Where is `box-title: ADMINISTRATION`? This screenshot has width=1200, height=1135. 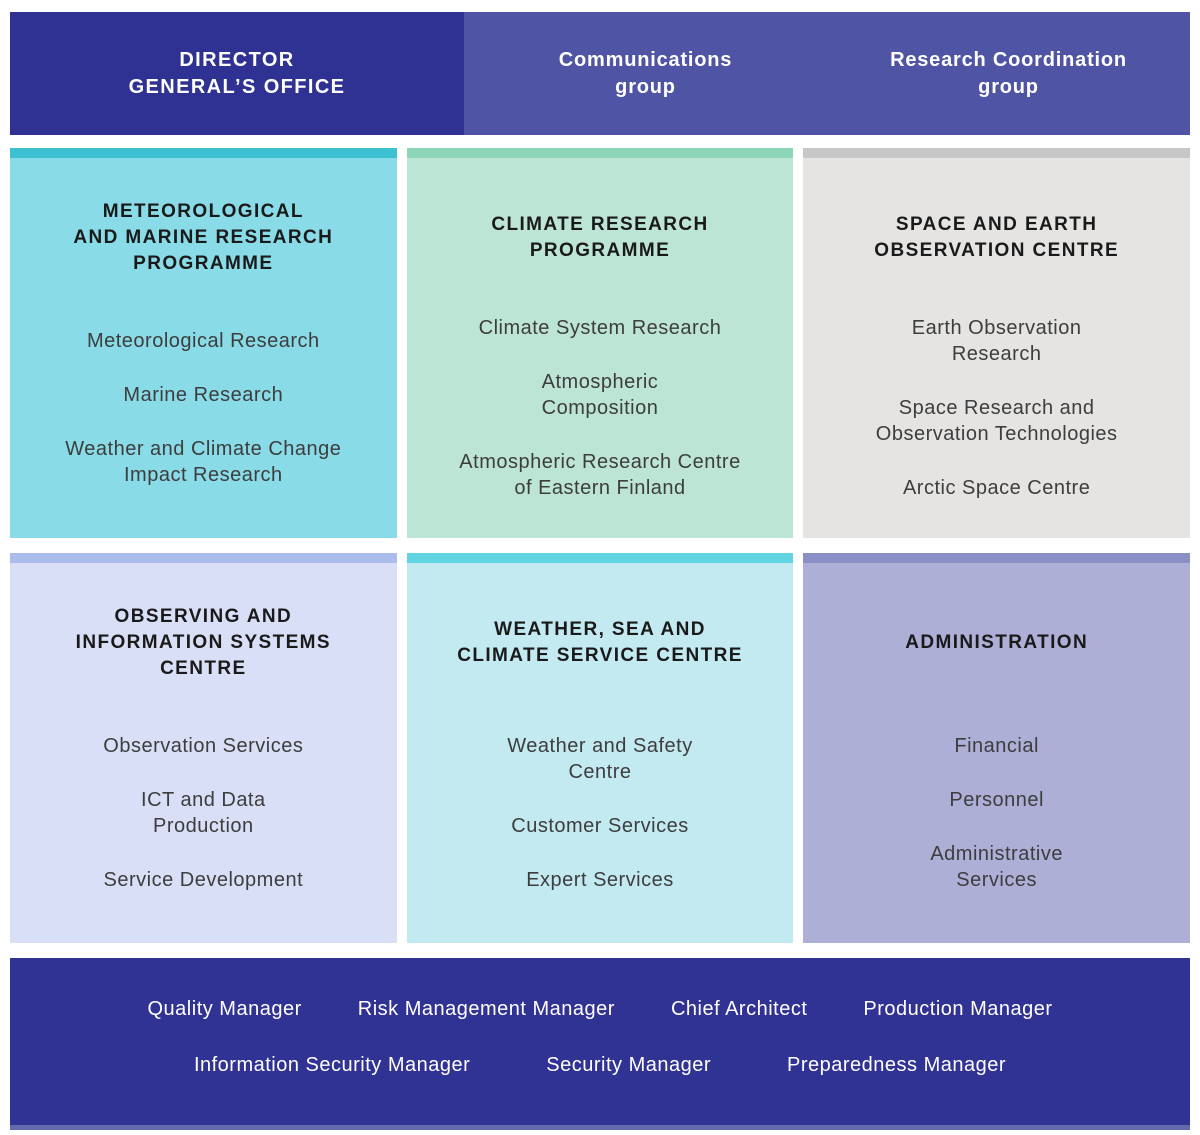
box-title: ADMINISTRATION is located at coordinates (997, 642).